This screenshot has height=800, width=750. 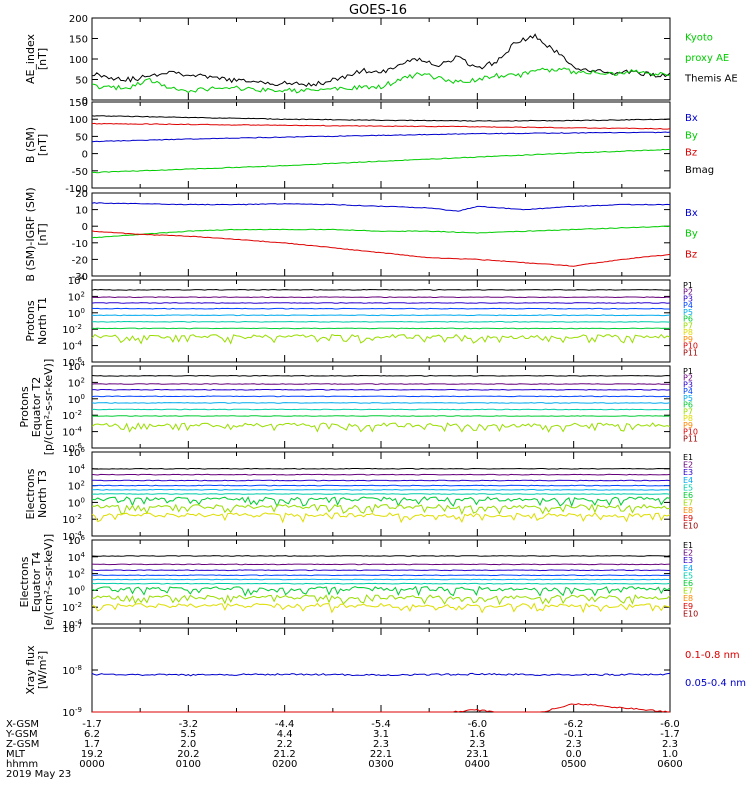 What do you see at coordinates (381, 137) in the screenshot?
I see `series-line-bx` at bounding box center [381, 137].